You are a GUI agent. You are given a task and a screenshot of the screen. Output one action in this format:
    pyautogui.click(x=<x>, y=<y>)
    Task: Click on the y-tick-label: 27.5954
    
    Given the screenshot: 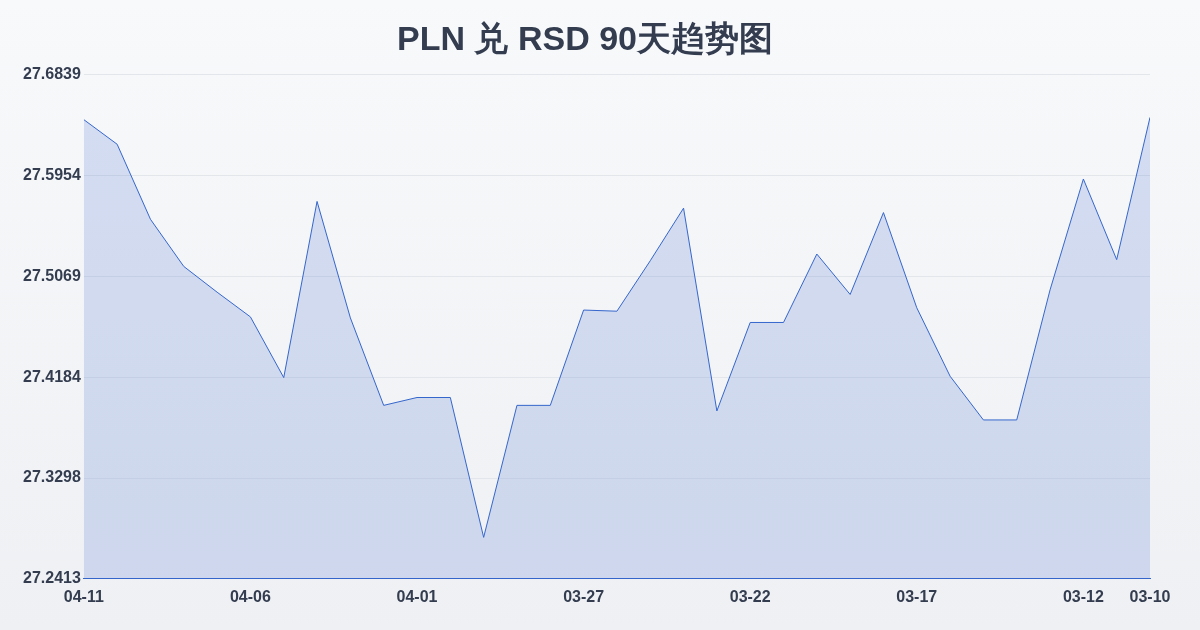 What is the action you would take?
    pyautogui.click(x=51, y=174)
    